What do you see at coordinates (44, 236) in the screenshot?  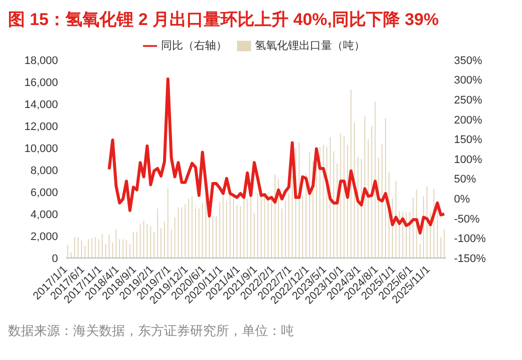 I see `y-tick-label: 2,000` at bounding box center [44, 236].